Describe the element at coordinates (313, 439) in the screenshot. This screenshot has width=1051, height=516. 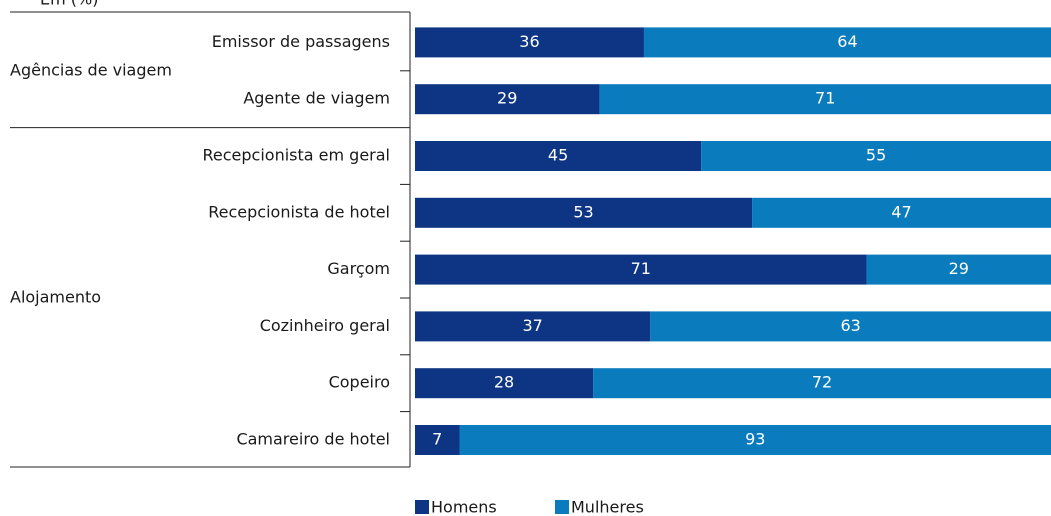
I see `category-label: Camareiro de hotel` at that location.